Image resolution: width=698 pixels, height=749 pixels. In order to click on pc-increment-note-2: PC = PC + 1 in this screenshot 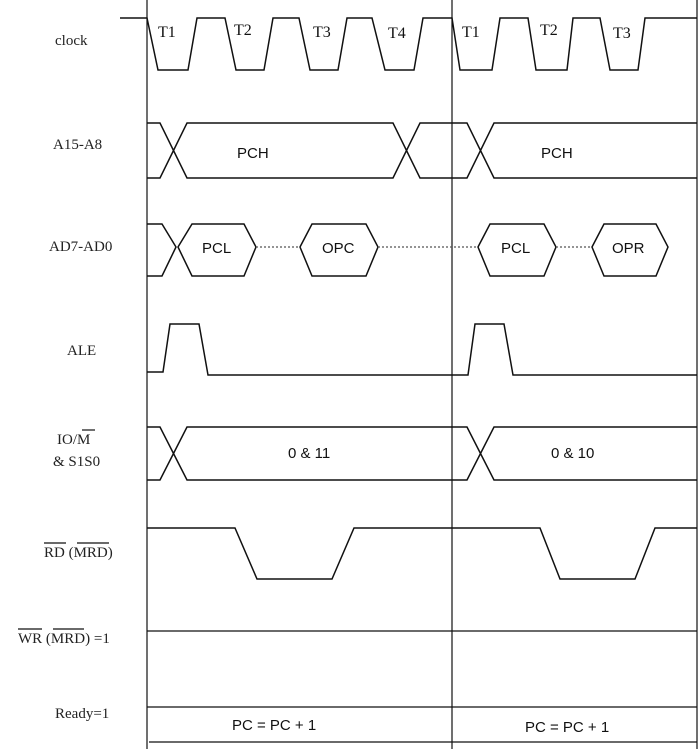, I will do `click(567, 727)`.